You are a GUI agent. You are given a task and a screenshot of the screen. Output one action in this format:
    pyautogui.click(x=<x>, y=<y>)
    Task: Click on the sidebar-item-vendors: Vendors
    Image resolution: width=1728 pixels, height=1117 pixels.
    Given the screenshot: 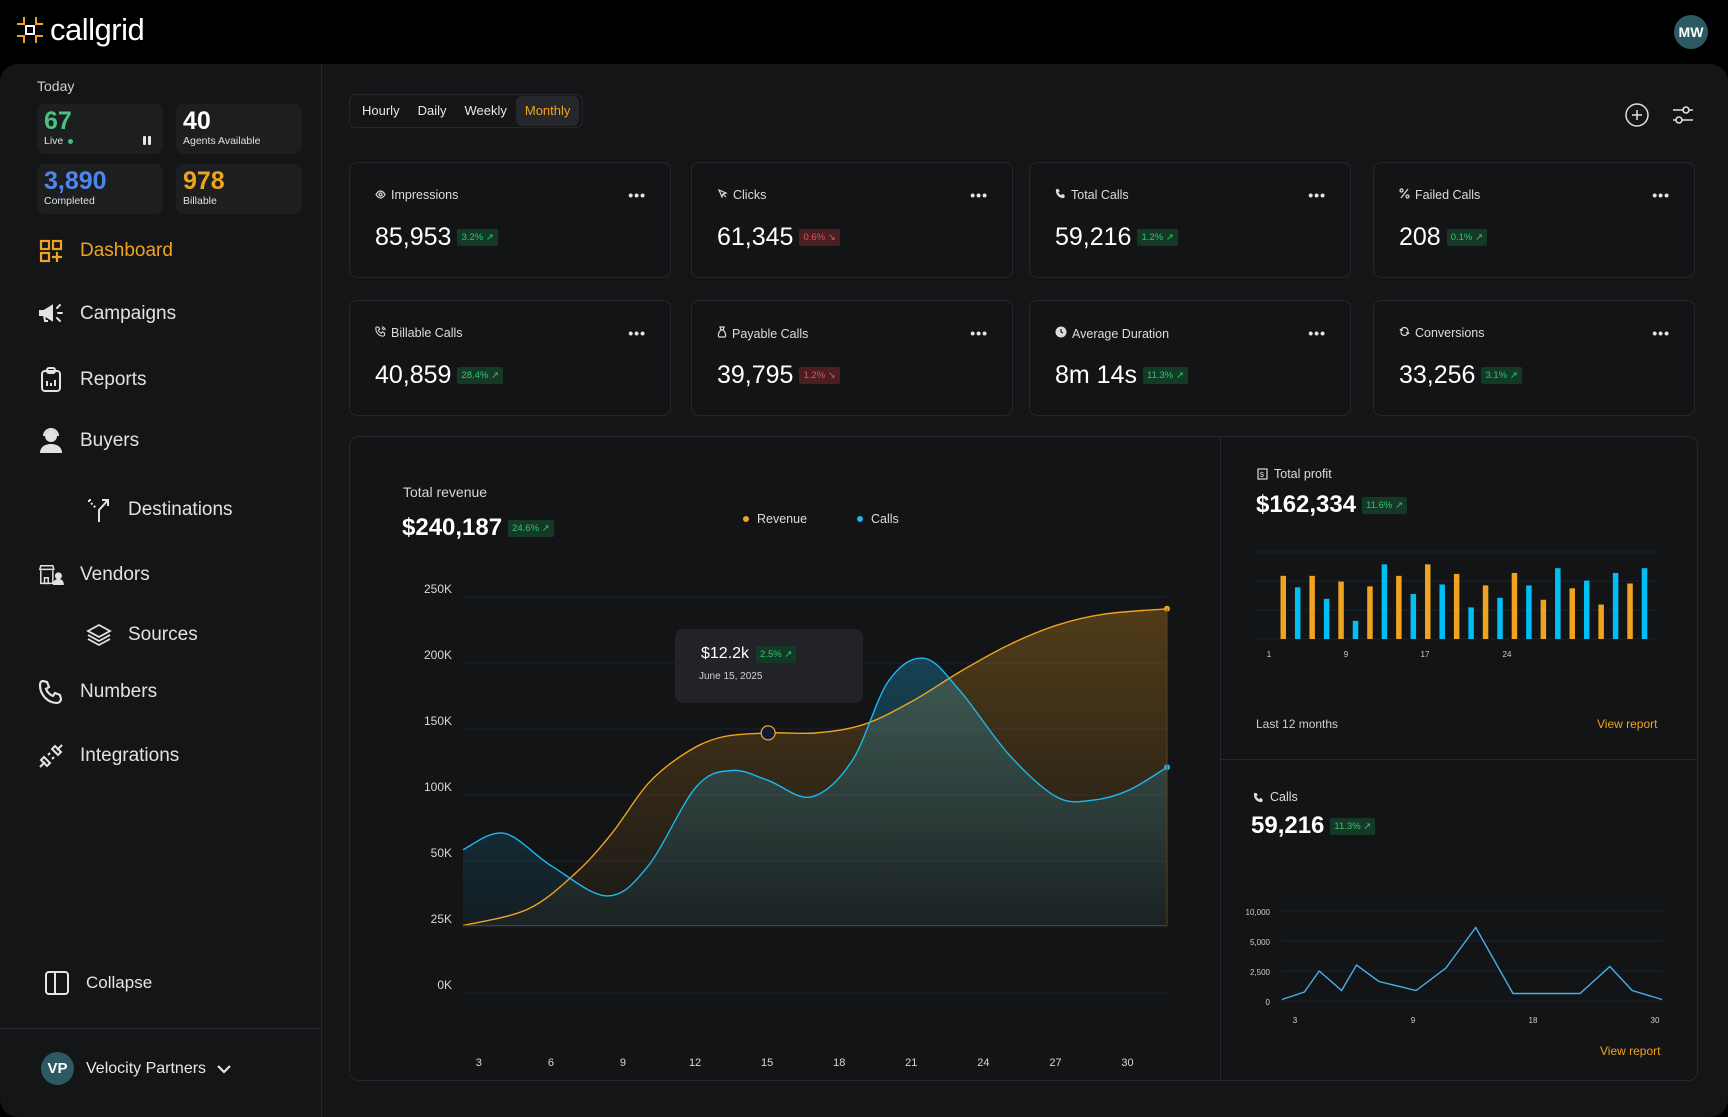 What is the action you would take?
    pyautogui.click(x=94, y=575)
    